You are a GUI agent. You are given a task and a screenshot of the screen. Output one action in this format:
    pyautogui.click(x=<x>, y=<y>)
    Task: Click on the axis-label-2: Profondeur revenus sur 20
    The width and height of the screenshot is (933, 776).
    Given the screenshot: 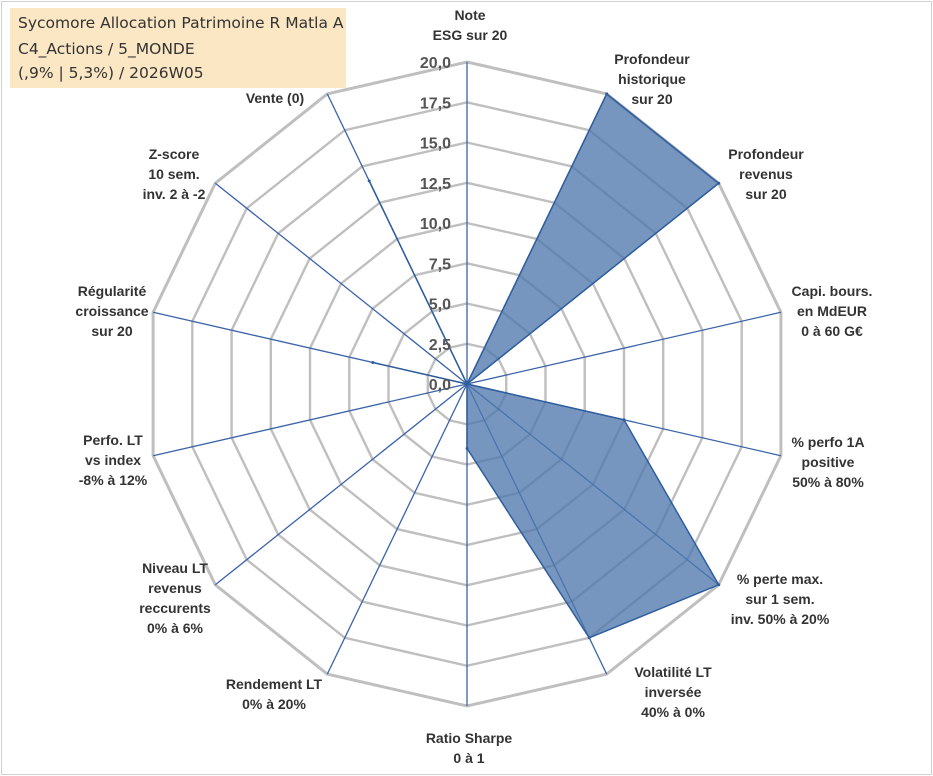 What is the action you would take?
    pyautogui.click(x=766, y=174)
    